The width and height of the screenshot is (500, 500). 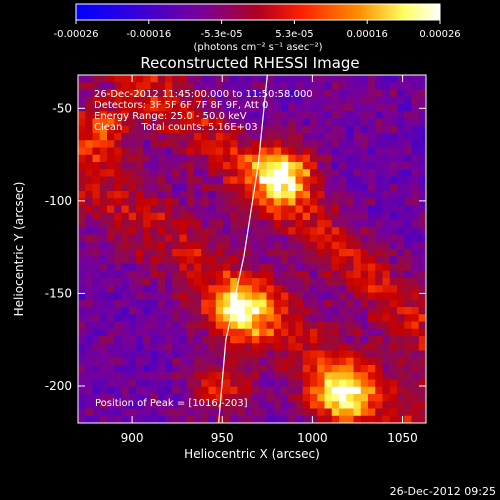 What do you see at coordinates (222, 438) in the screenshot?
I see `x-tick-label: 950` at bounding box center [222, 438].